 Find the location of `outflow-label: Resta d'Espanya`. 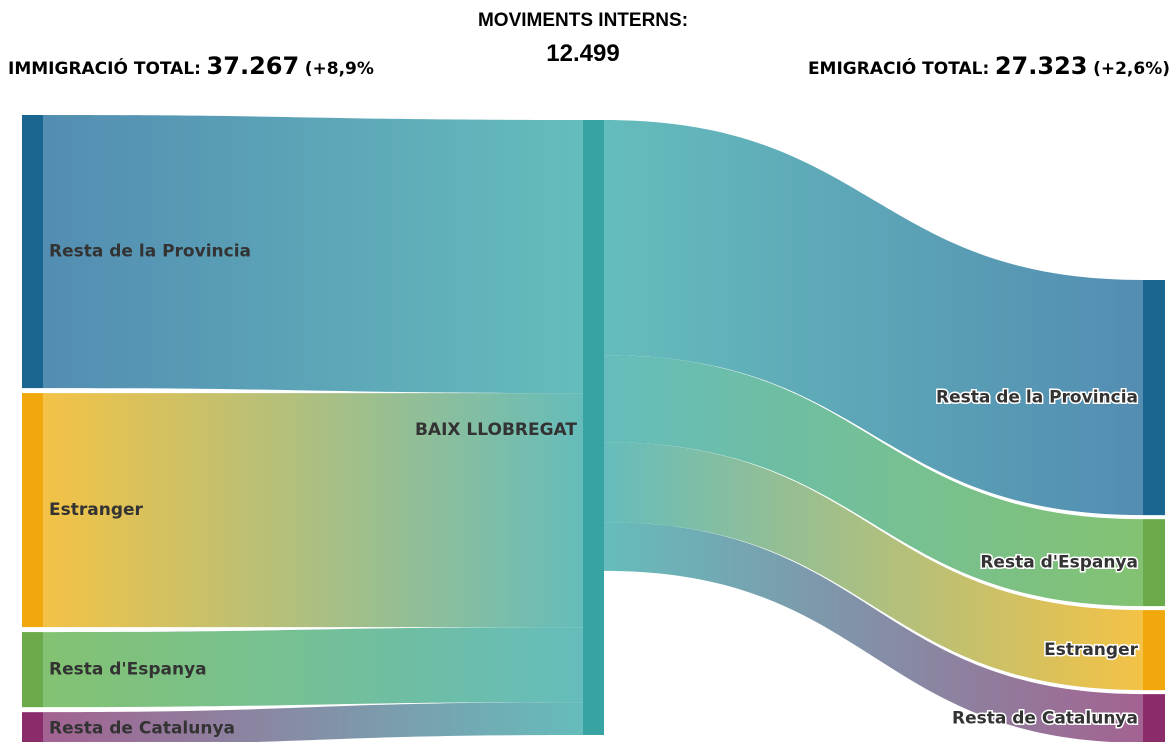

outflow-label: Resta d'Espanya is located at coordinates (1059, 563).